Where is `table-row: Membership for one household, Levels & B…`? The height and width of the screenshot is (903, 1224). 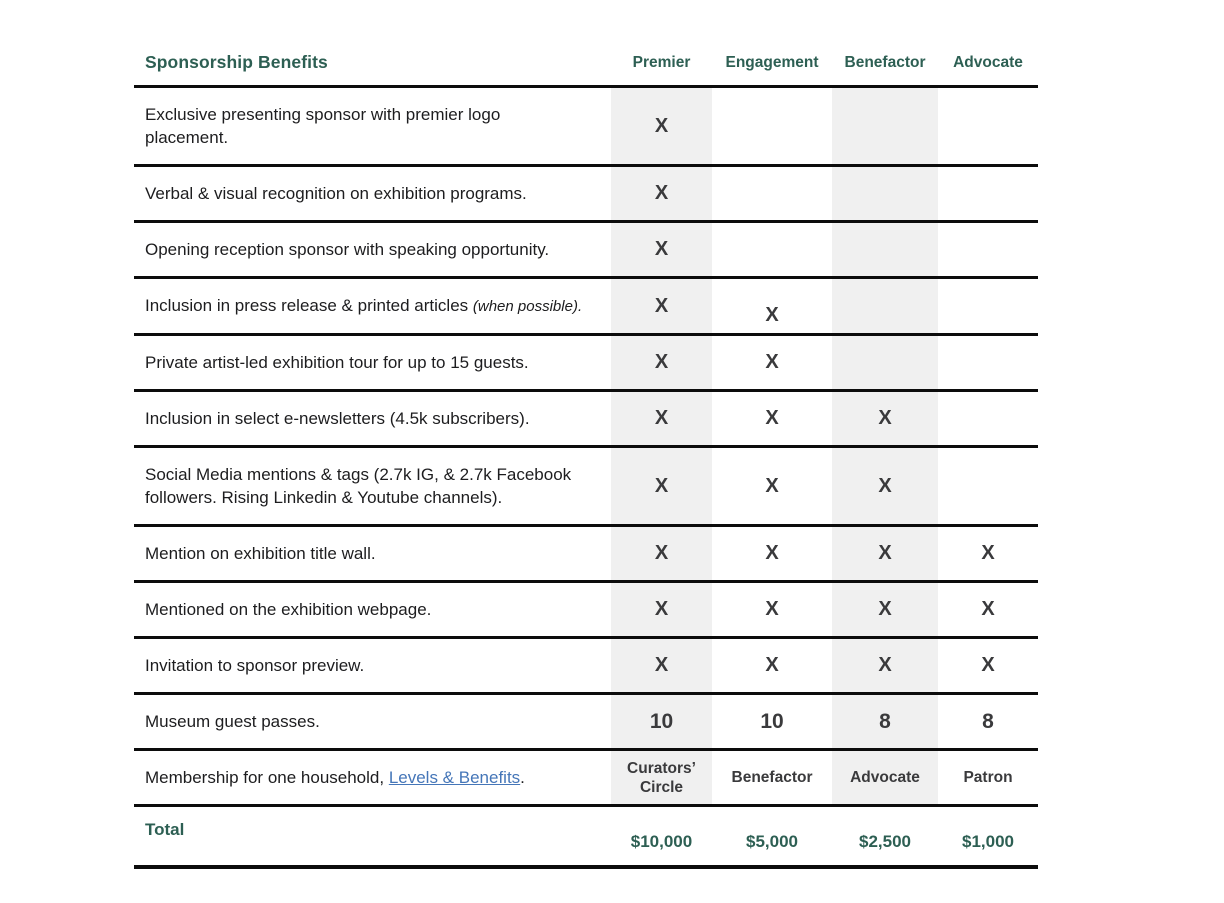 table-row: Membership for one household, Levels & B… is located at coordinates (586, 779).